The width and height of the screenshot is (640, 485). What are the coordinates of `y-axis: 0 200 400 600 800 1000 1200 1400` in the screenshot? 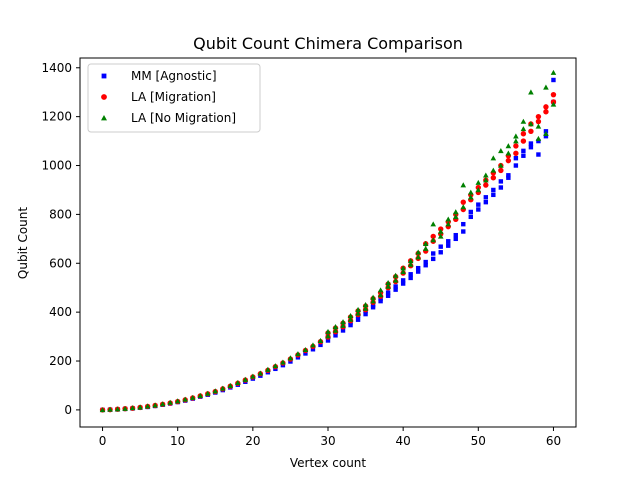 It's located at (60, 239).